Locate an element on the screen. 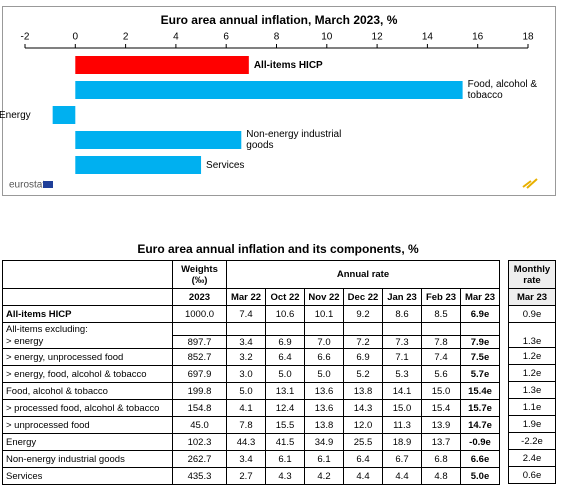 Image resolution: width=567 pixels, height=488 pixels. rate-cell: 14.1 is located at coordinates (402, 391).